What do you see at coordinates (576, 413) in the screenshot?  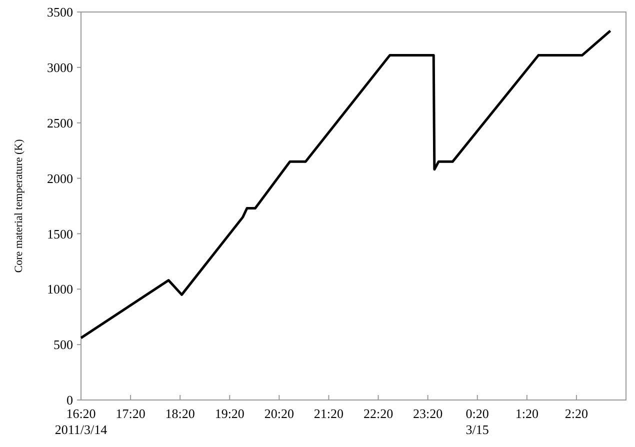 I see `x-tick-label: 2:20` at bounding box center [576, 413].